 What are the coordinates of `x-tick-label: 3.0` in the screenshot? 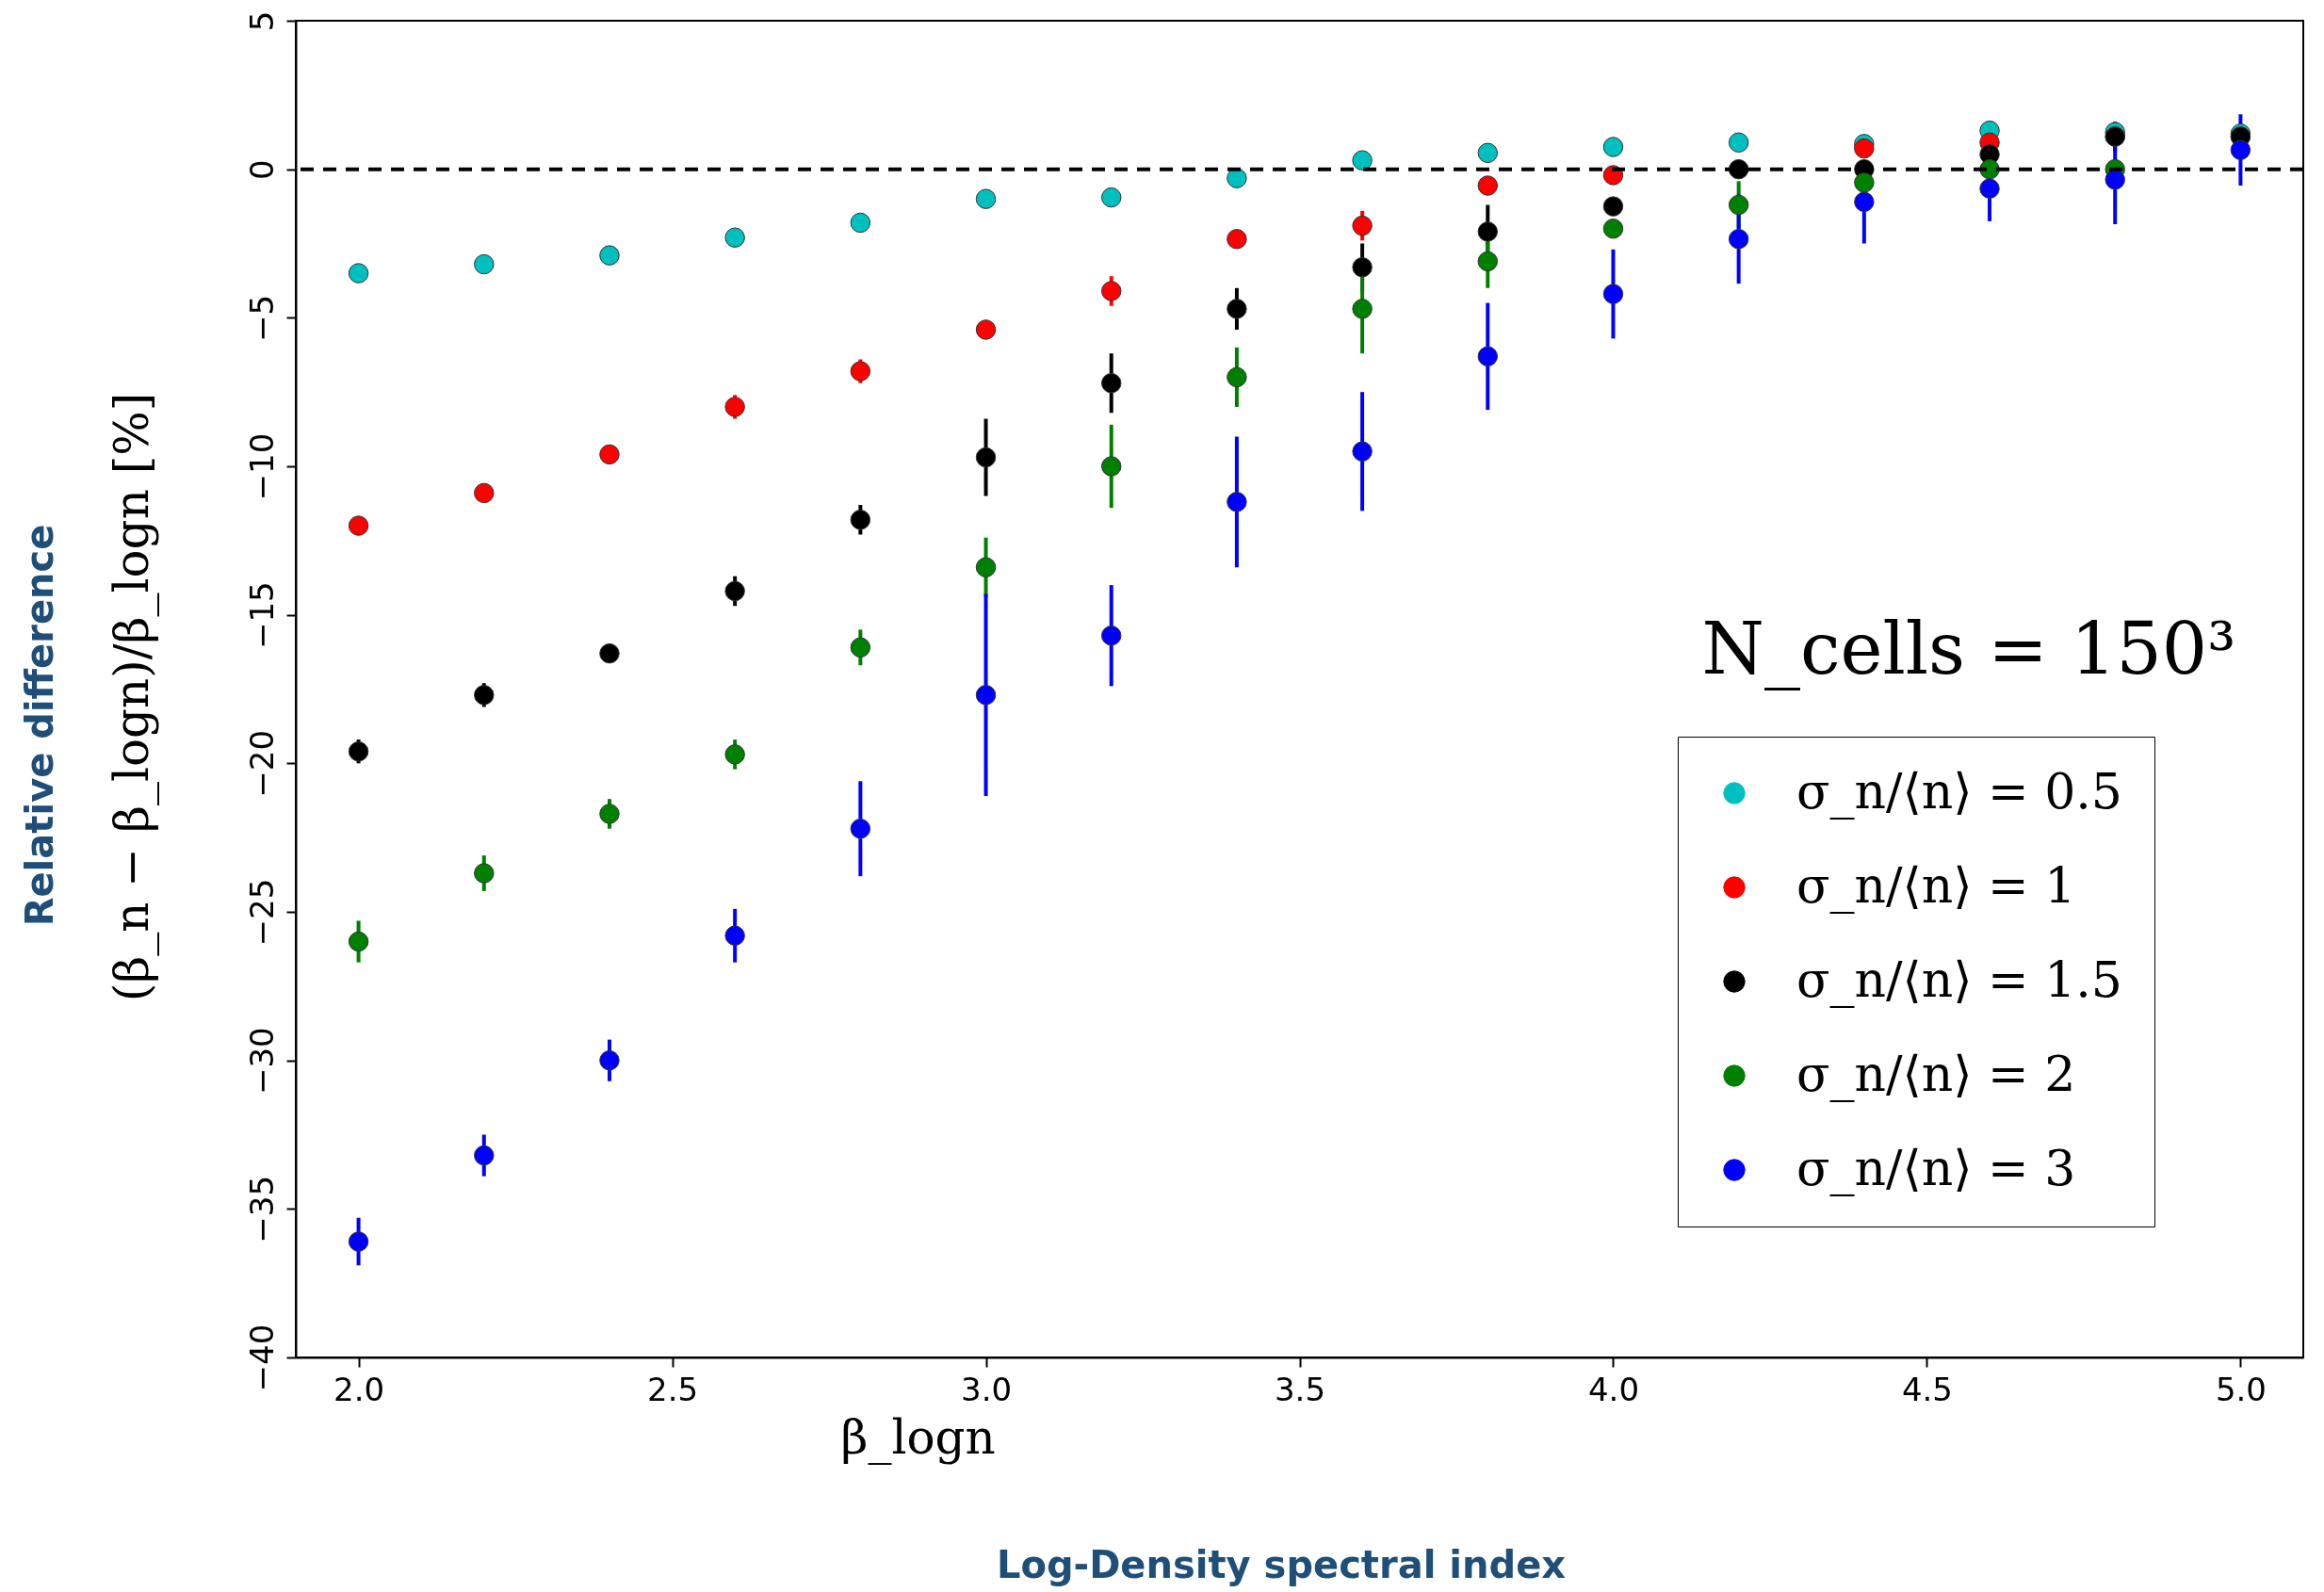 It's located at (987, 1389).